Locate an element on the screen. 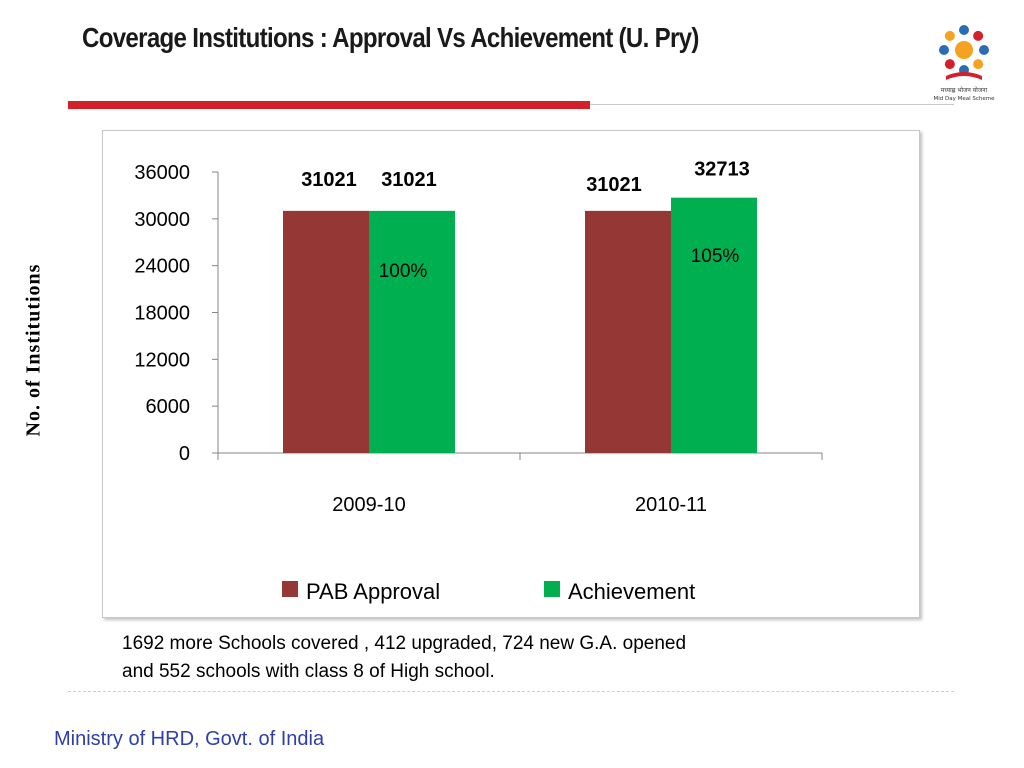 The image size is (1024, 768). footer-divider is located at coordinates (511, 691).